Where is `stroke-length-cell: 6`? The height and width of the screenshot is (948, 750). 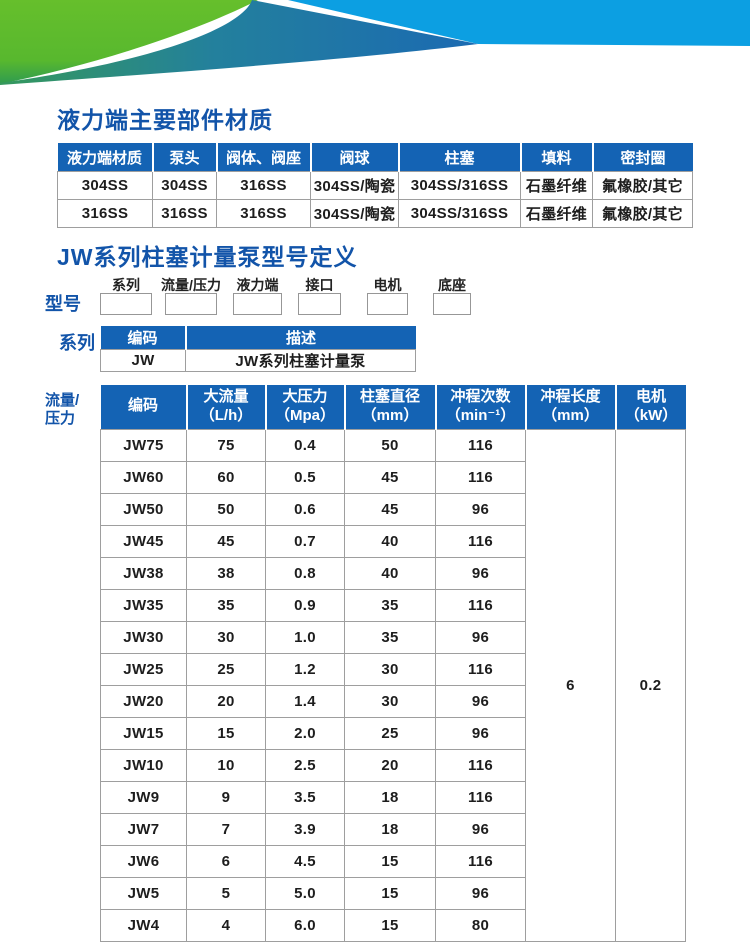
stroke-length-cell: 6 is located at coordinates (570, 685).